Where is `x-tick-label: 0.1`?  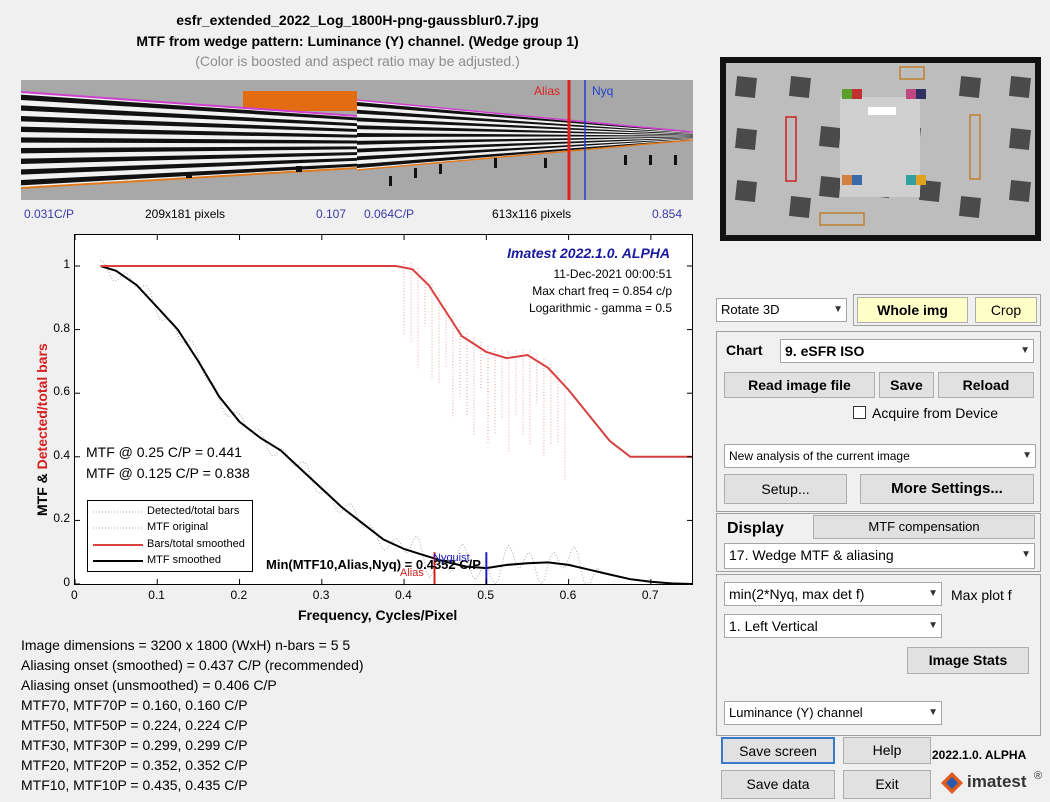 x-tick-label: 0.1 is located at coordinates (156, 595).